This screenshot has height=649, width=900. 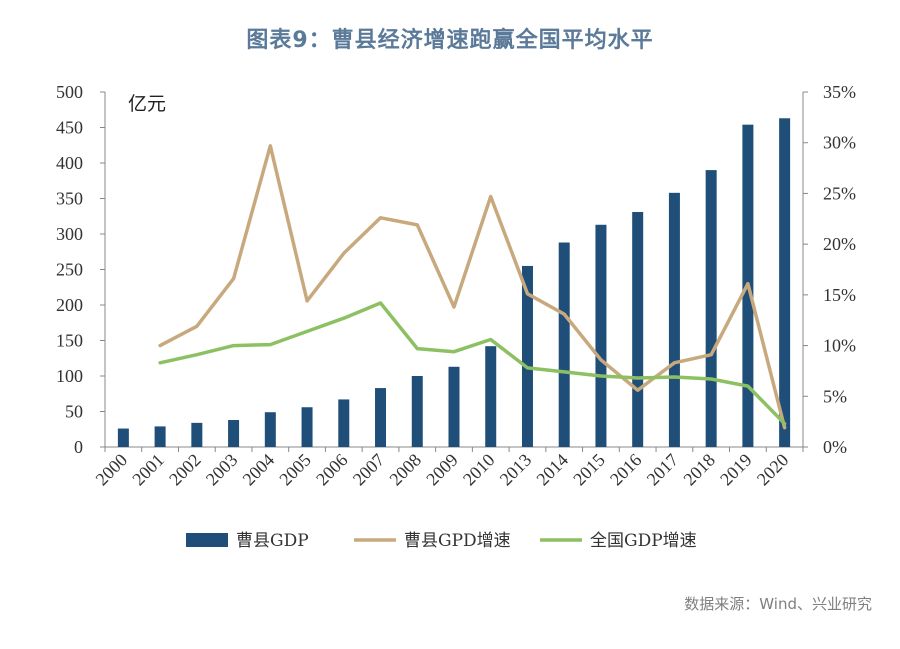 I want to click on left-tick-label: 500, so click(x=69, y=92).